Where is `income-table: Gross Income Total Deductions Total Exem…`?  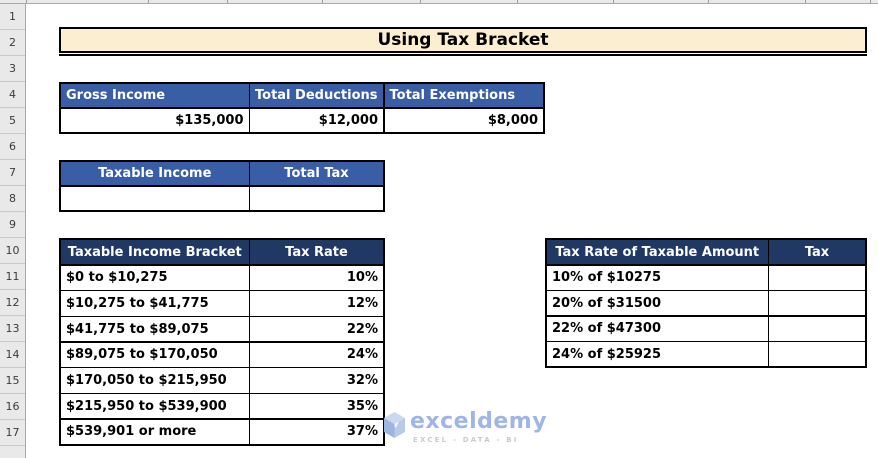 income-table: Gross Income Total Deductions Total Exem… is located at coordinates (302, 108).